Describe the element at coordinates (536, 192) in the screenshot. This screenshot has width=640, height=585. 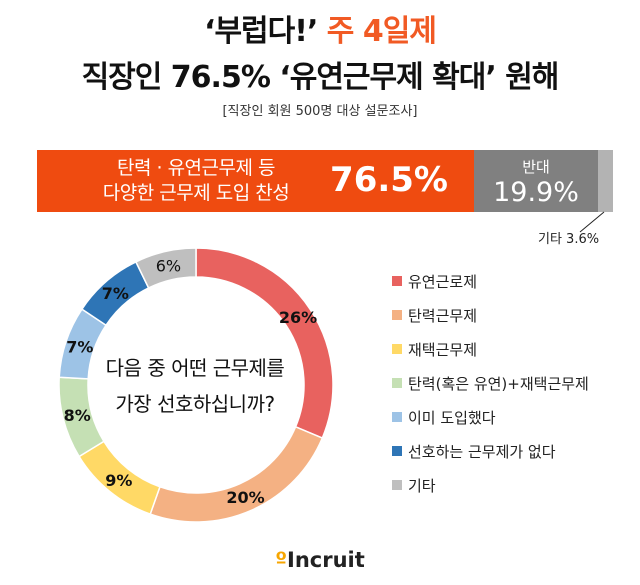
I see `bar-oppose-value: 19.9%` at that location.